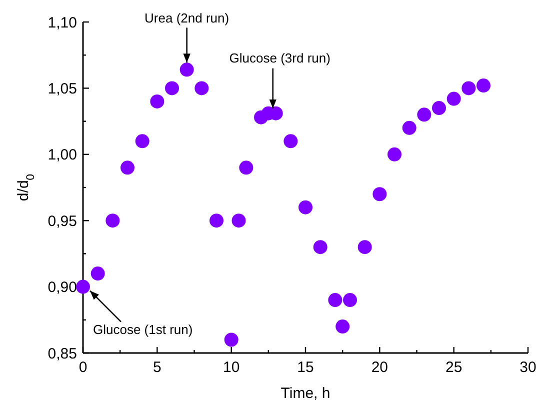  What do you see at coordinates (305, 367) in the screenshot?
I see `x-tick-label: 15` at bounding box center [305, 367].